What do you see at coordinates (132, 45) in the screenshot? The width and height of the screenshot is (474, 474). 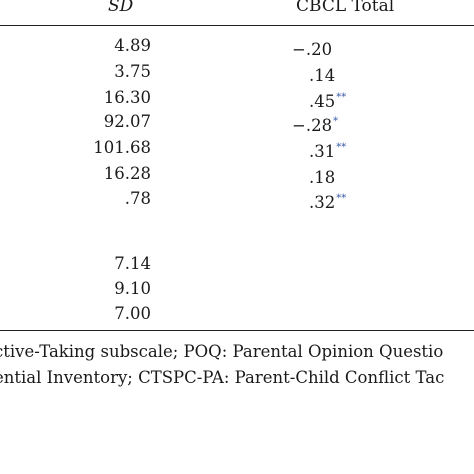 I see `sd-cell: 4.89` at bounding box center [132, 45].